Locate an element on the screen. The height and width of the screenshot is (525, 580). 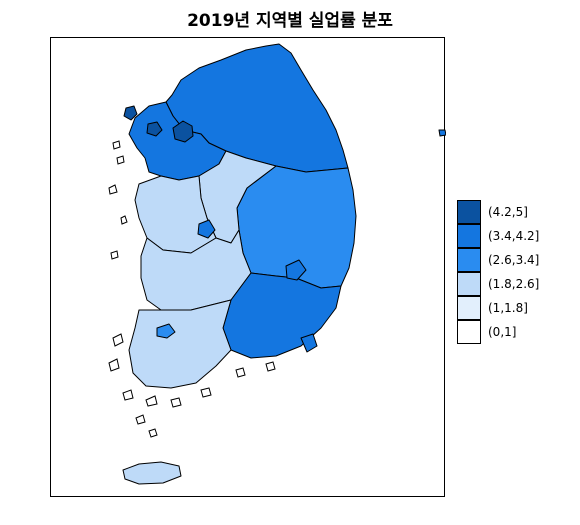
region-gyeongnam is located at coordinates (282, 315).